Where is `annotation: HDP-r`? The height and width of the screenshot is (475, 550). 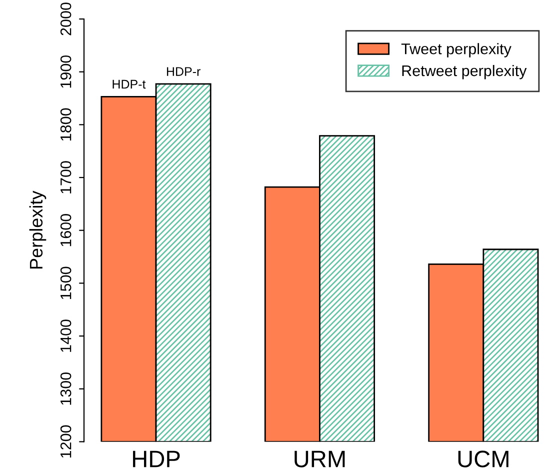
annotation: HDP-r is located at coordinates (183, 71).